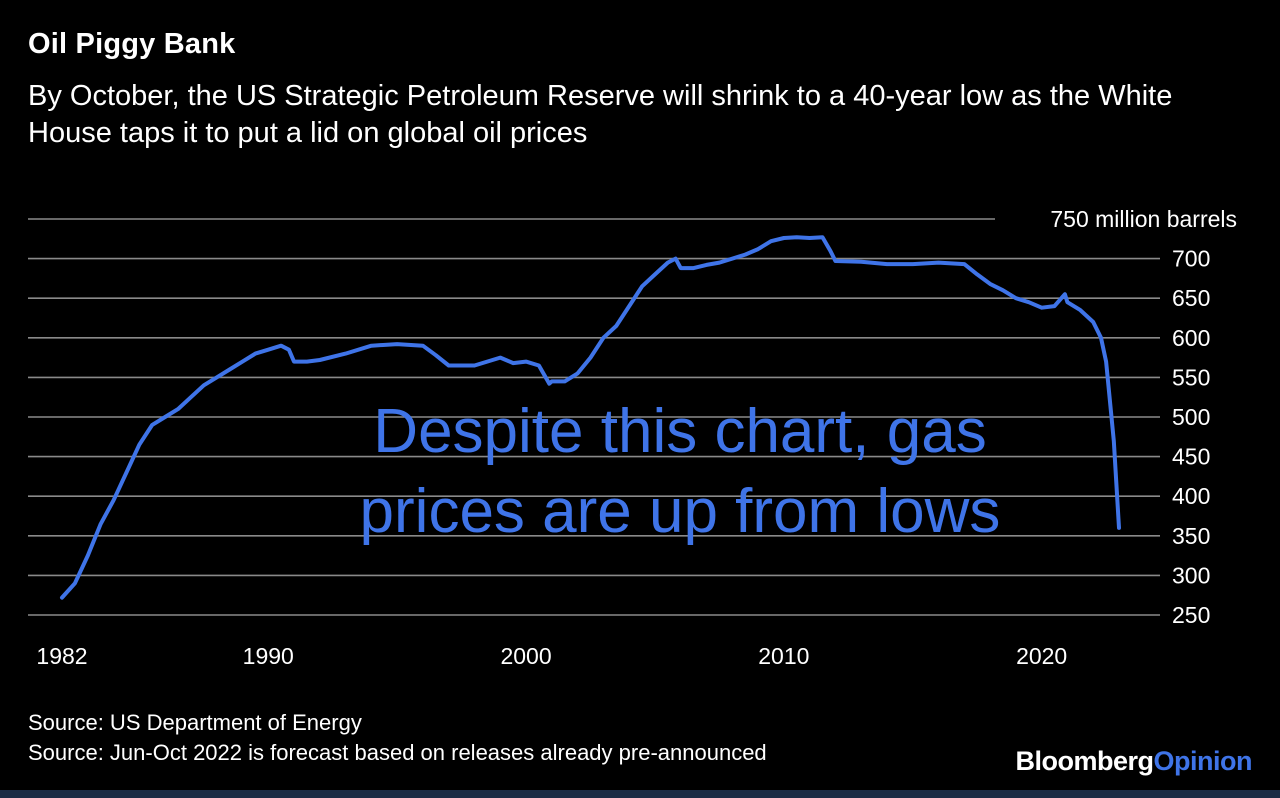  Describe the element at coordinates (525, 656) in the screenshot. I see `x-tick-label-2000: 2000` at that location.